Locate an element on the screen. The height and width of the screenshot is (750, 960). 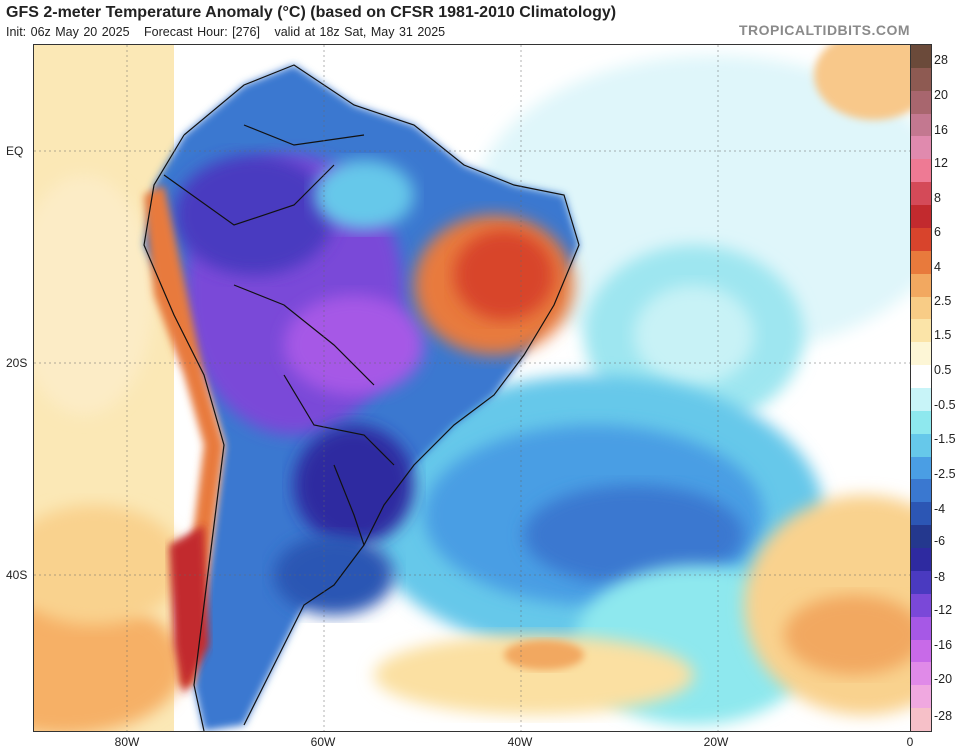
lon-label-60w: 60W is located at coordinates (323, 742).